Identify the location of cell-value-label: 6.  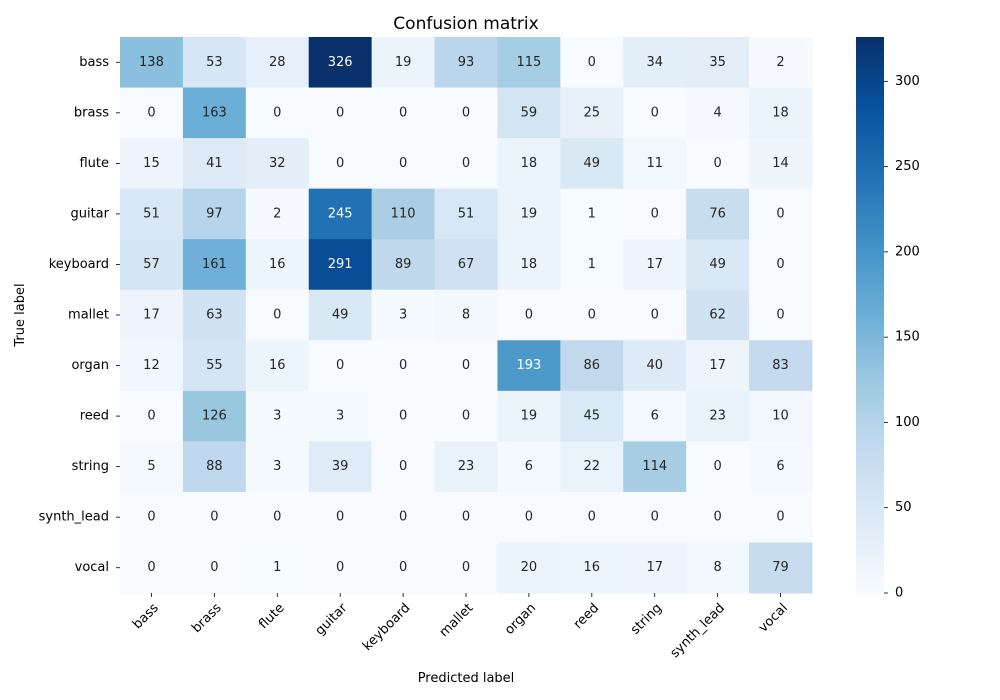
(780, 466).